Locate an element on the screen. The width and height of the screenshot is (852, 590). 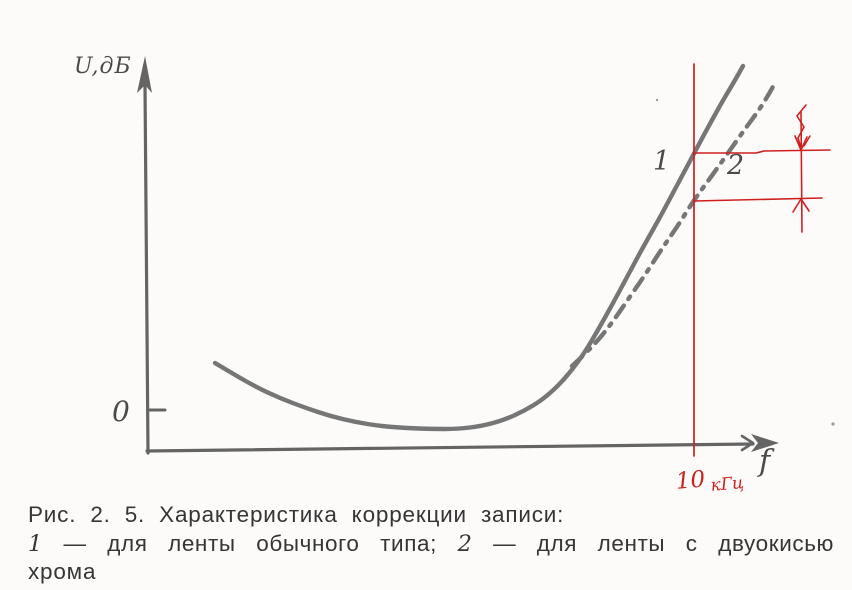
curve-2-line is located at coordinates (674, 223).